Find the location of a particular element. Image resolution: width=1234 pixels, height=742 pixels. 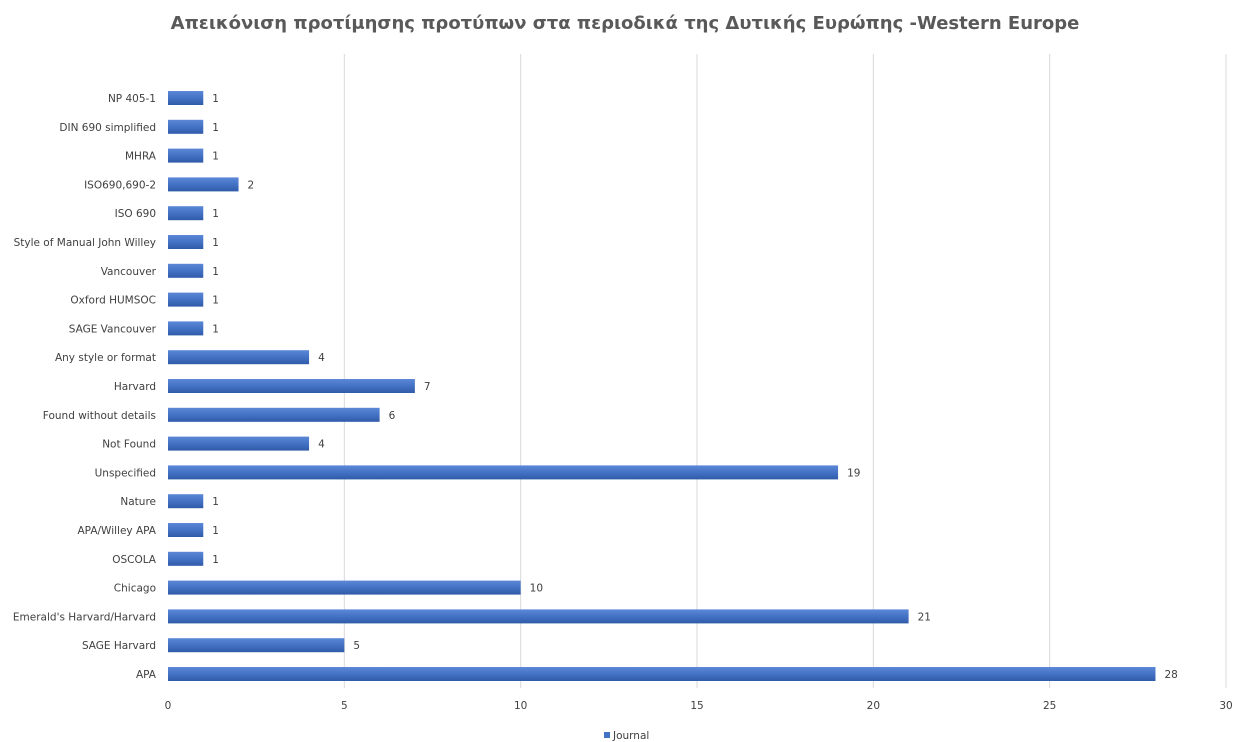

x-tick-label: 20 is located at coordinates (873, 706).